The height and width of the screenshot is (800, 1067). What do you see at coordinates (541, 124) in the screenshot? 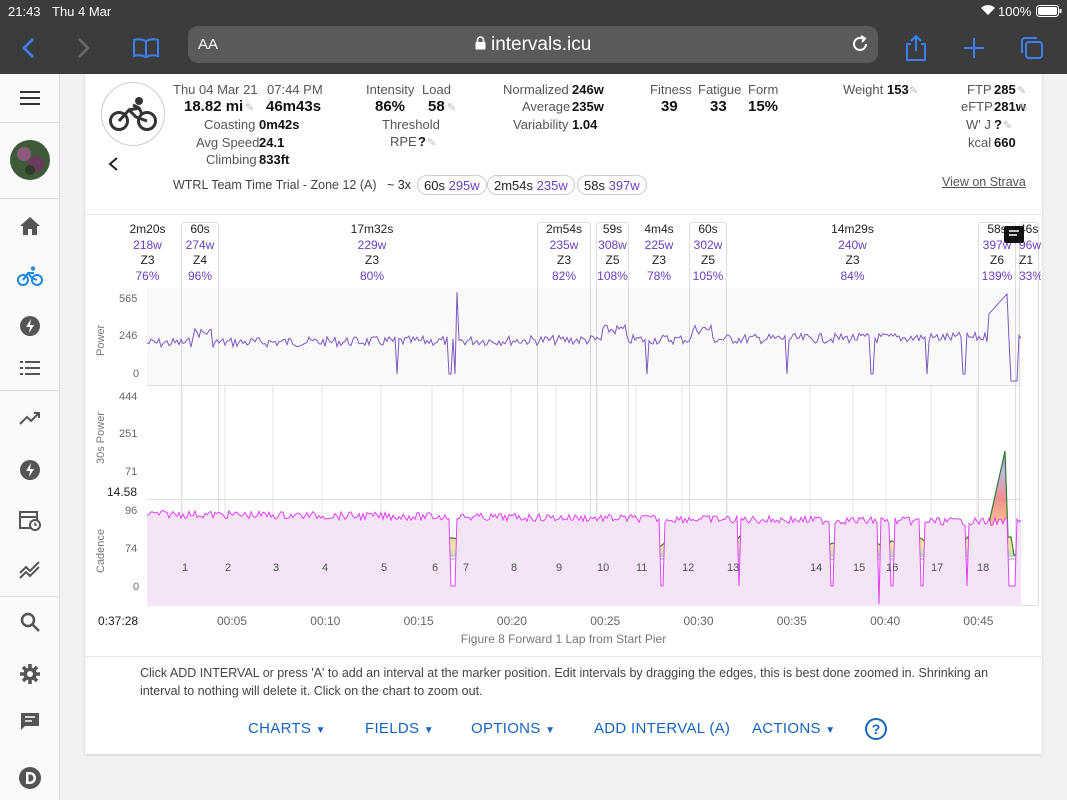
I see `variability-label: Variability` at bounding box center [541, 124].